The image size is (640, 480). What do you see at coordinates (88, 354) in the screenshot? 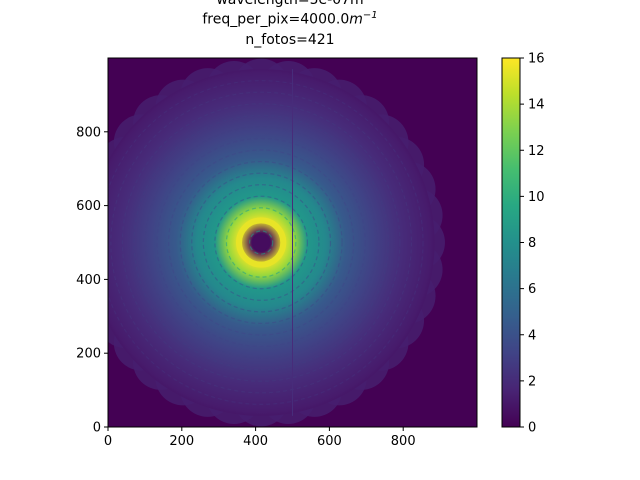
I see `y-tick-label: 200` at bounding box center [88, 354].